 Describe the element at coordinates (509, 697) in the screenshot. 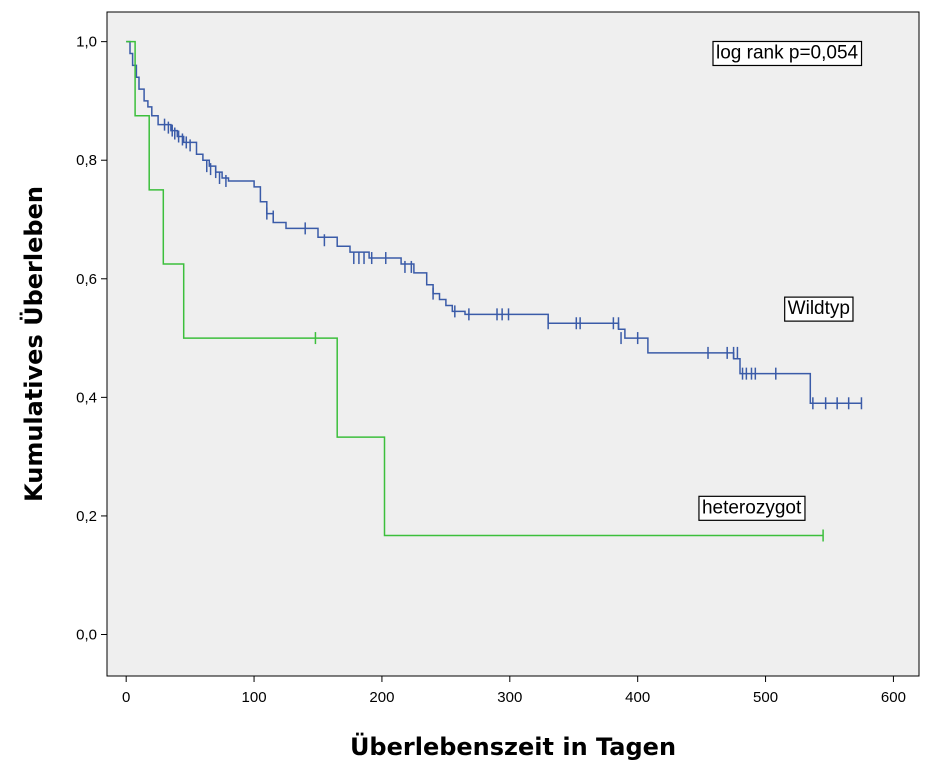

I see `x-tick-label: 300` at that location.